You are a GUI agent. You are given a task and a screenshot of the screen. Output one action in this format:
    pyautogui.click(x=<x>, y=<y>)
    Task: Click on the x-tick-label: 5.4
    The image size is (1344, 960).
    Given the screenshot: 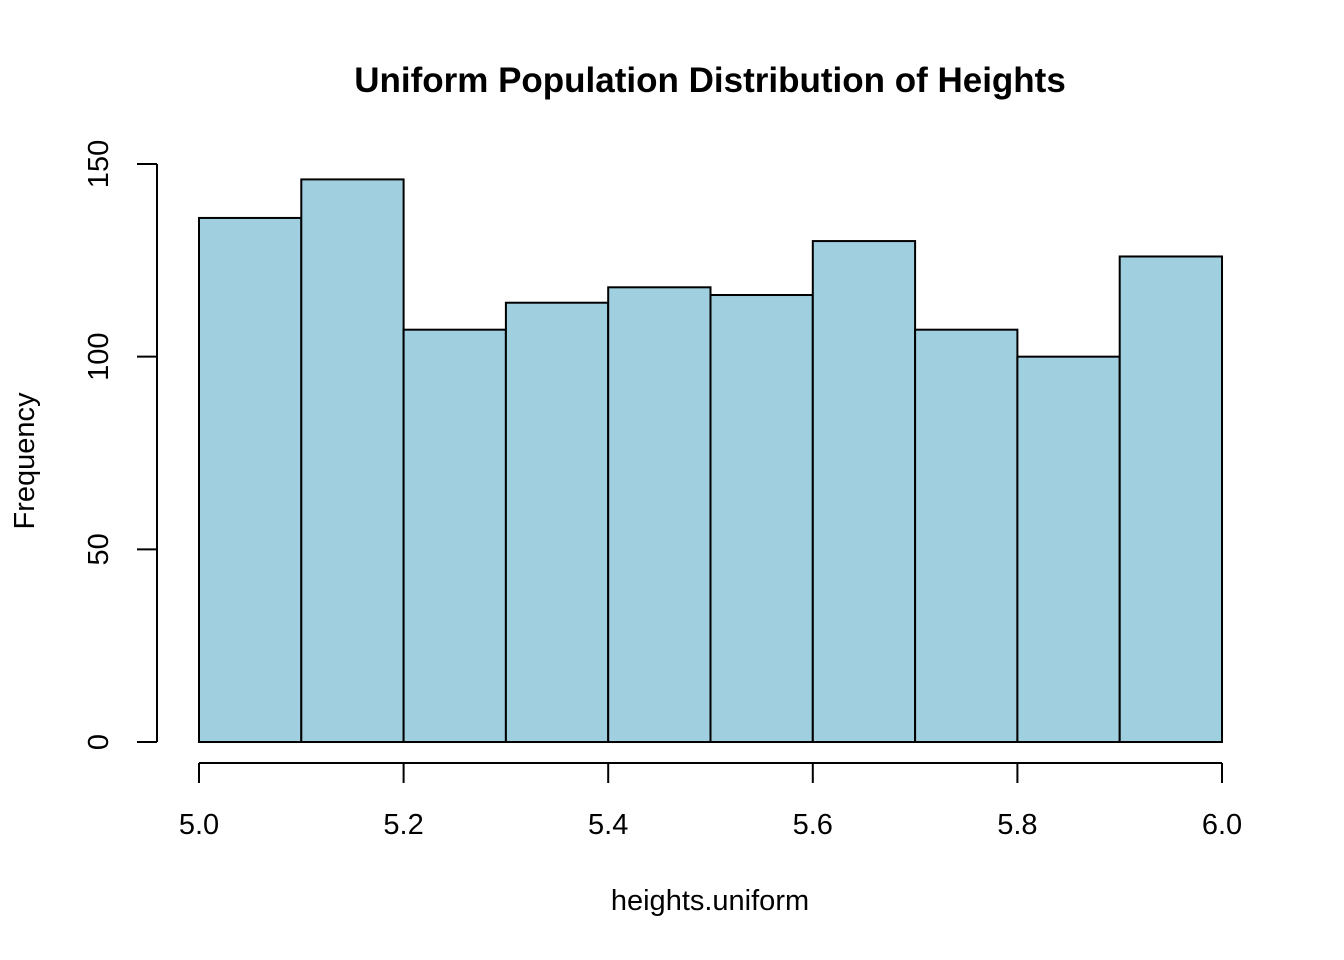 What is the action you would take?
    pyautogui.click(x=608, y=825)
    